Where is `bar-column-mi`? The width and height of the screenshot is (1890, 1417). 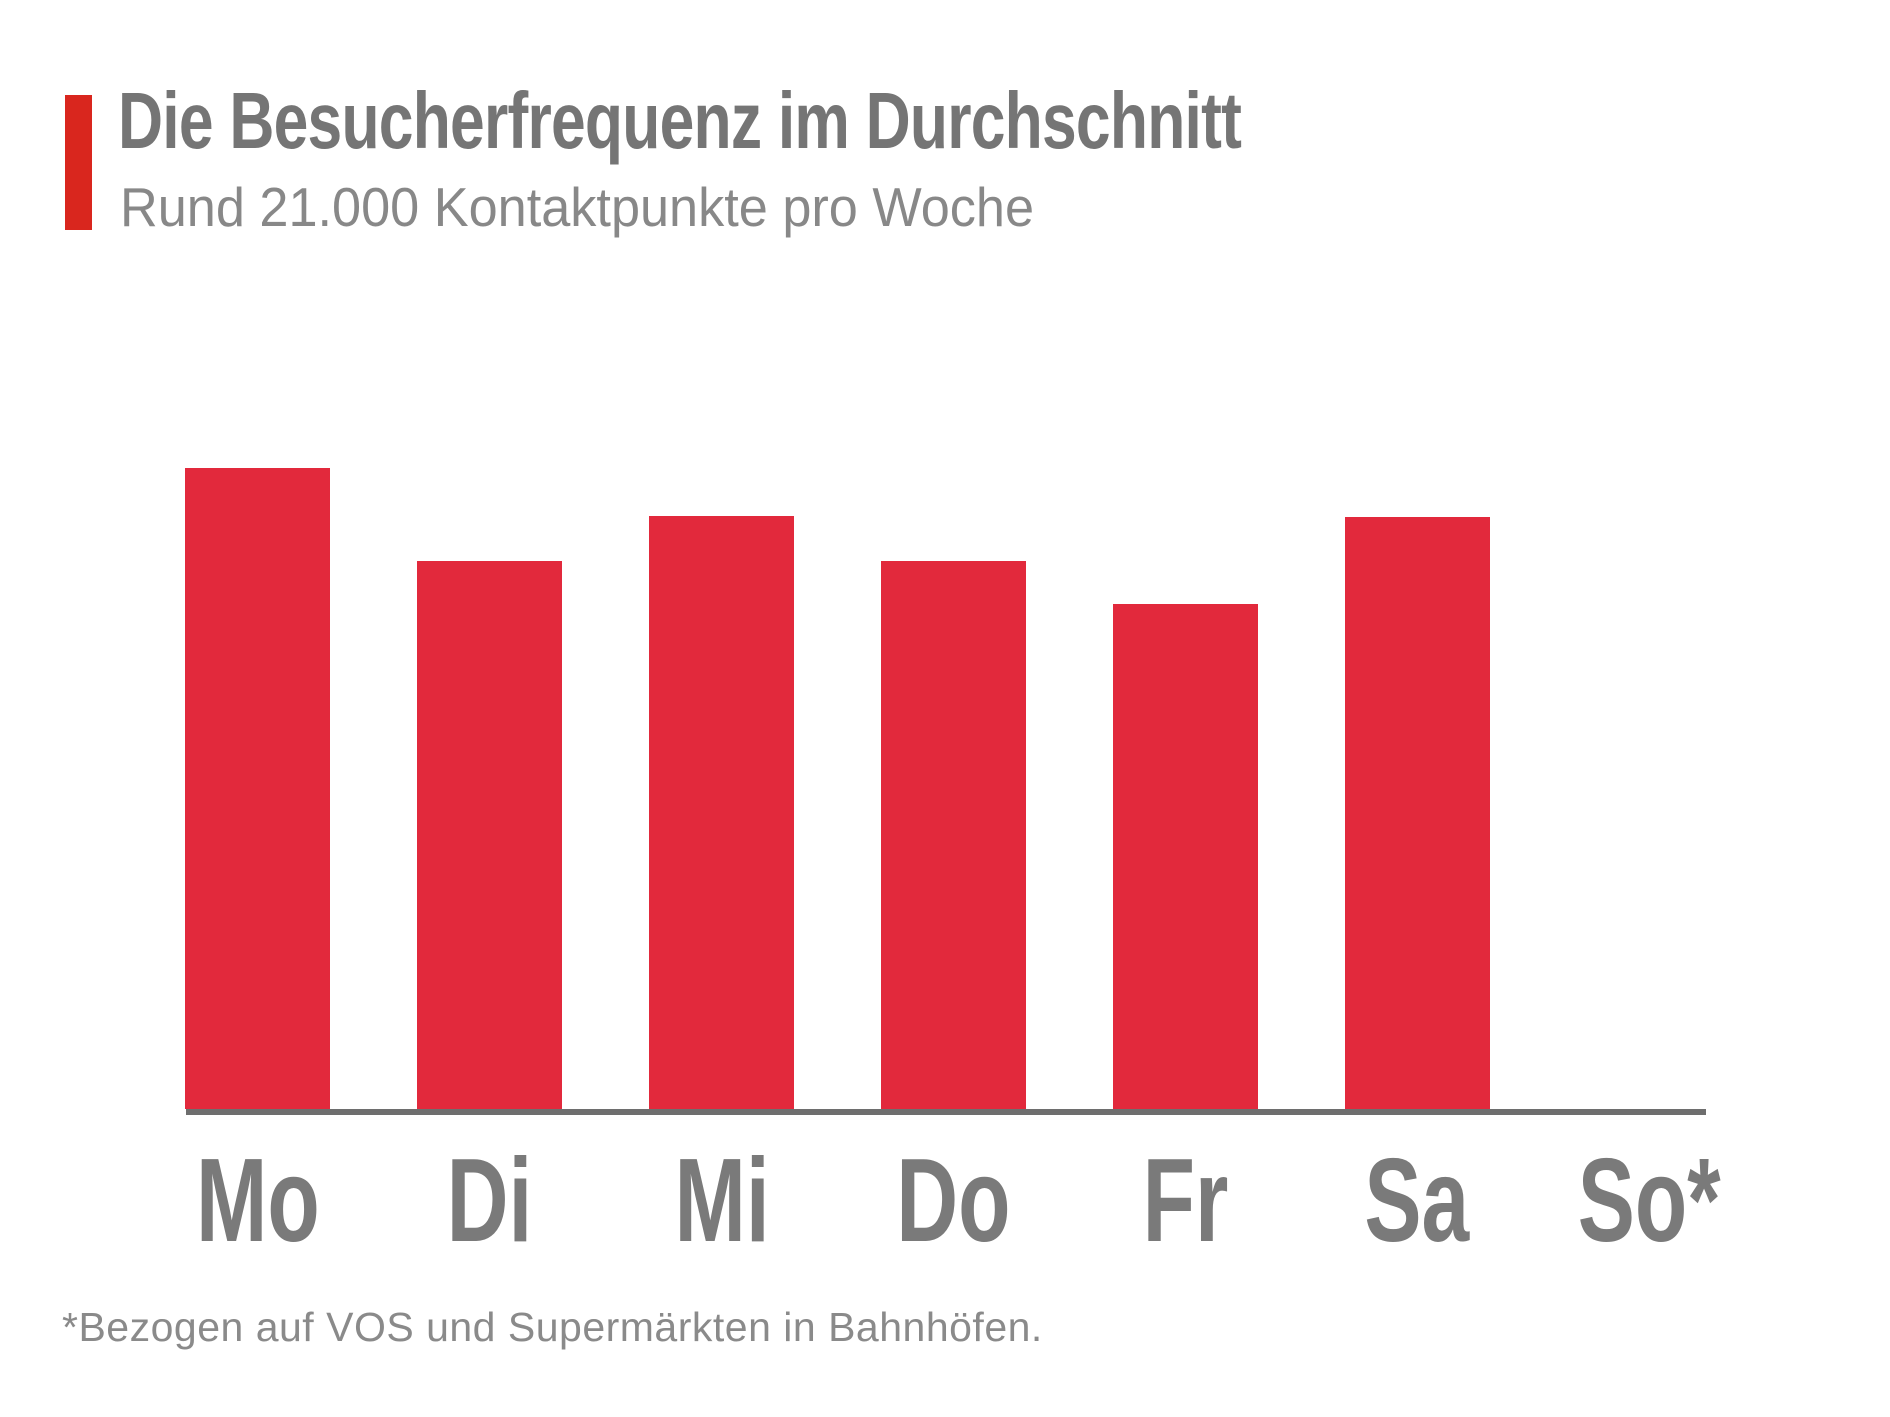
bar-column-mi is located at coordinates (722, 788).